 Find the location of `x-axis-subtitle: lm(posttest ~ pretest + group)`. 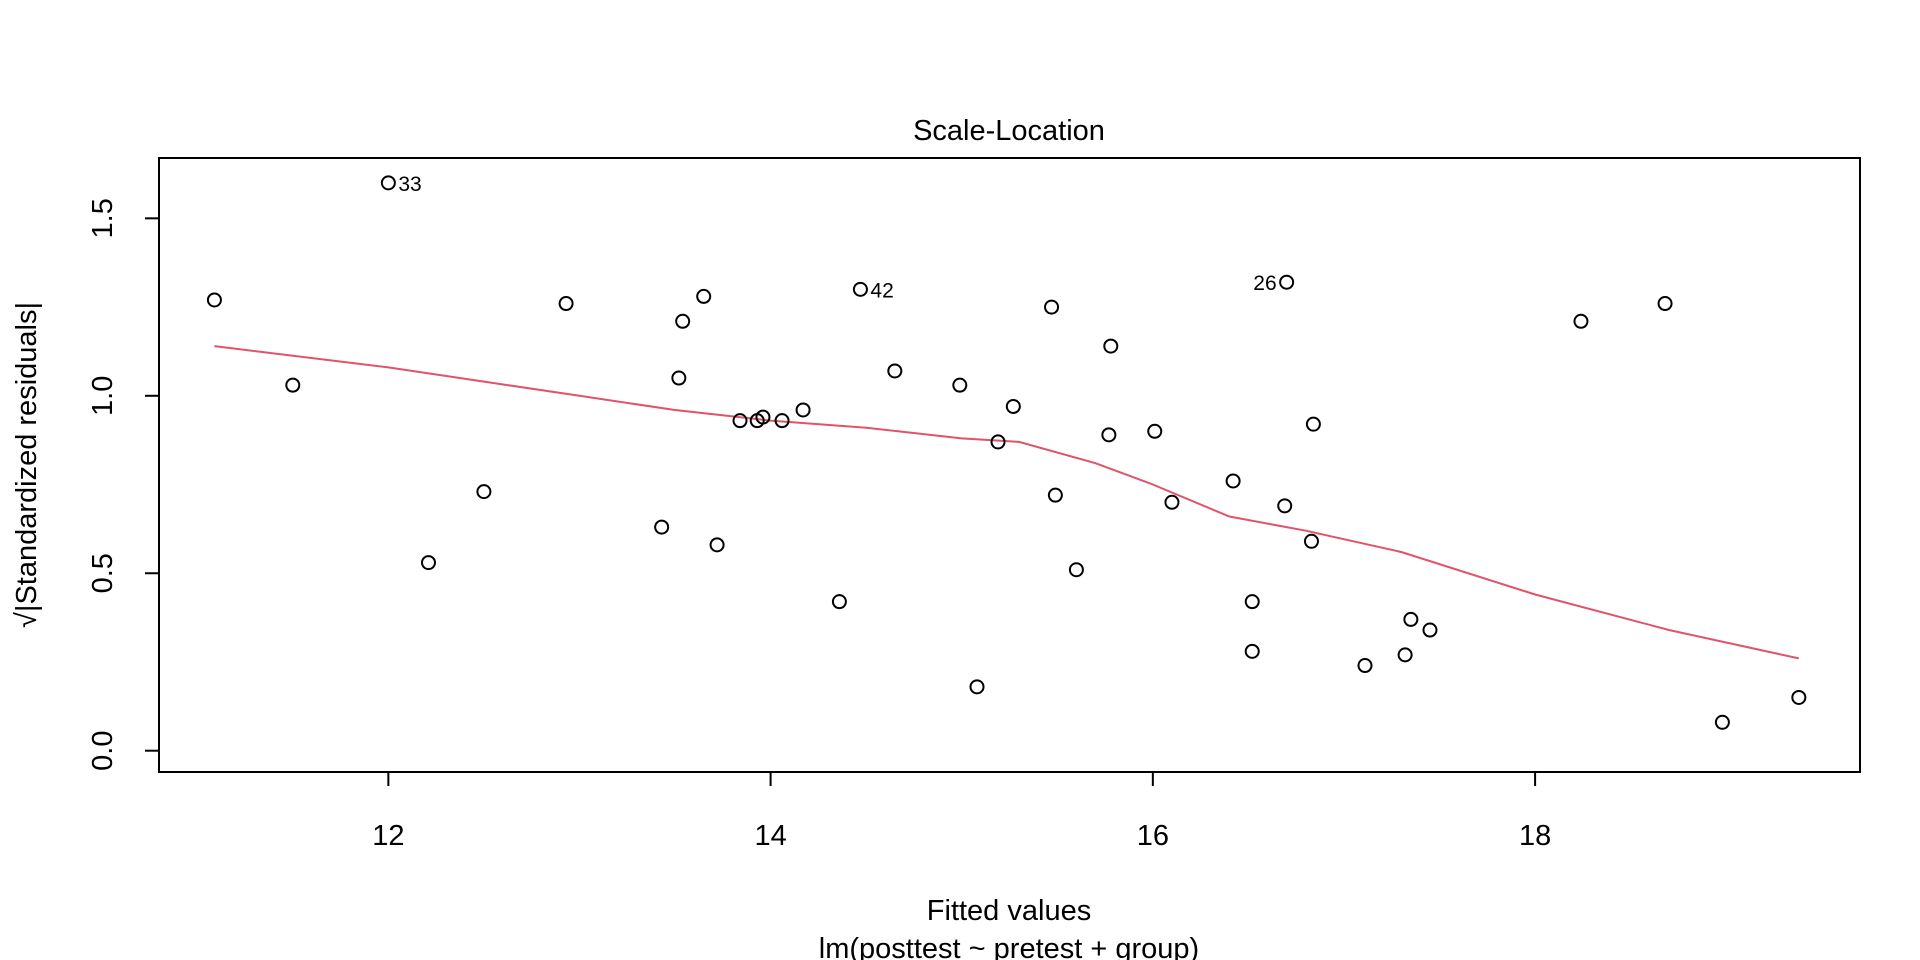

x-axis-subtitle: lm(posttest ~ pretest + group) is located at coordinates (1009, 946).